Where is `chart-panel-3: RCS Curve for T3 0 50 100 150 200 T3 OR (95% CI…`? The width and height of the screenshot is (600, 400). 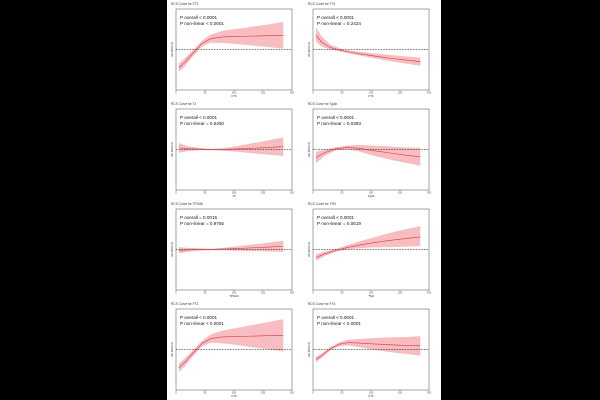 chart-panel-3: RCS Curve for T3 0 50 100 150 200 T3 OR (95% CI… is located at coordinates (235, 150).